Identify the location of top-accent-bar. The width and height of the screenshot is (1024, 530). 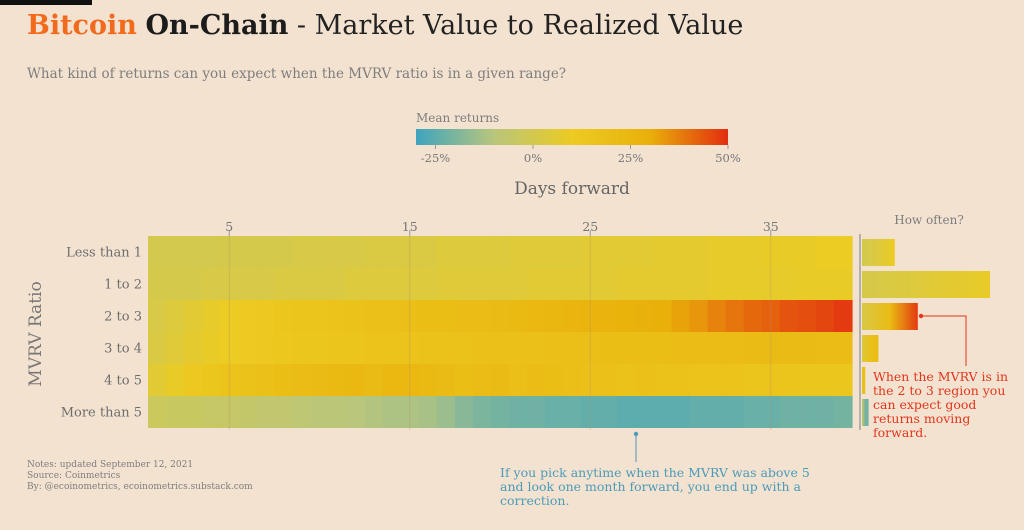
(46, 2).